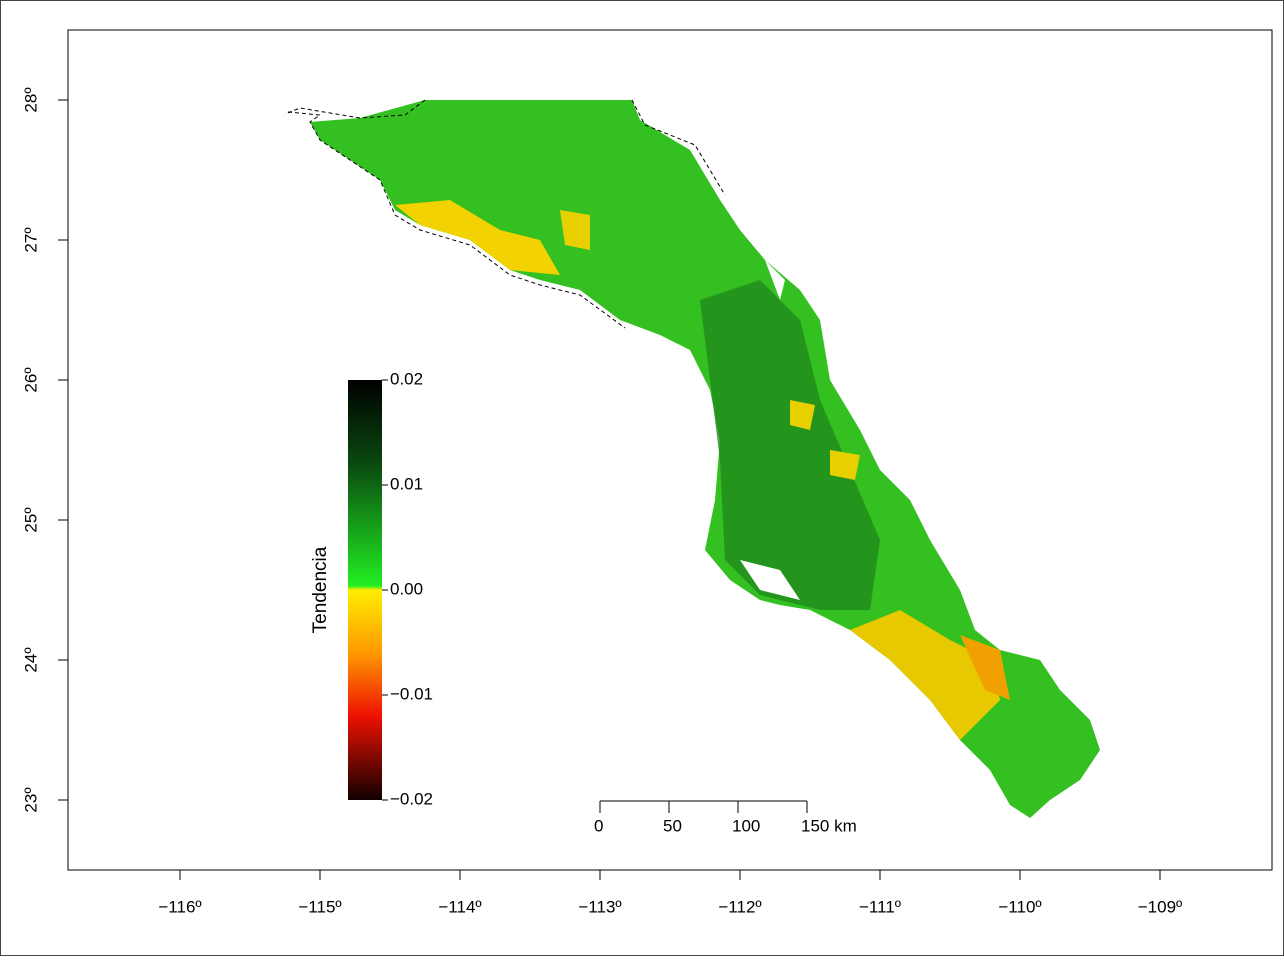 This screenshot has width=1284, height=961. What do you see at coordinates (406, 483) in the screenshot?
I see `colorbar-tick-label: 0.01` at bounding box center [406, 483].